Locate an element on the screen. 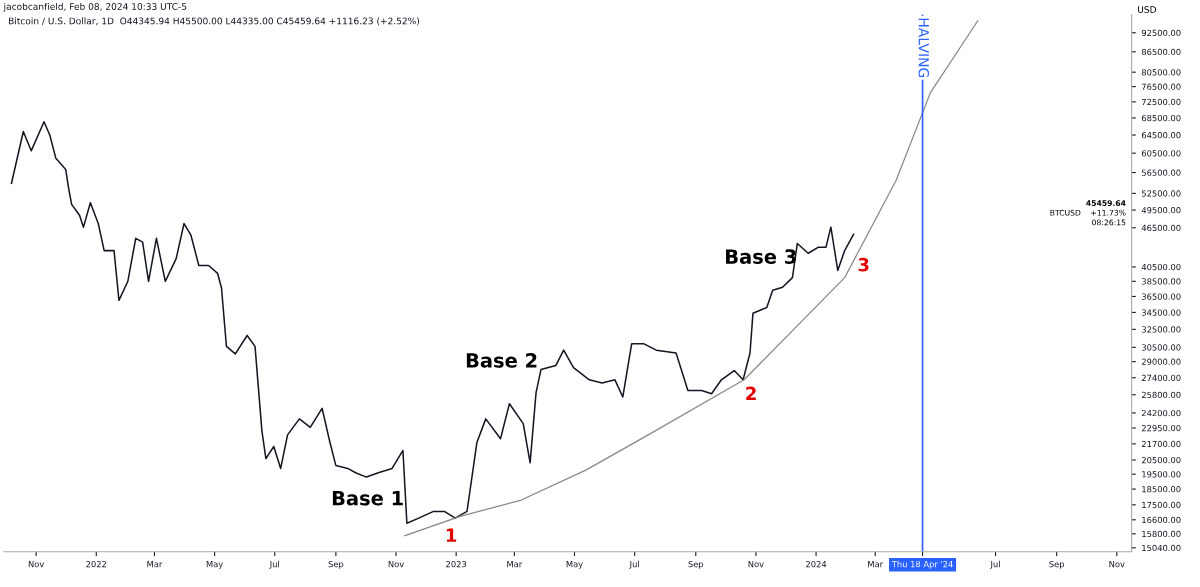 The image size is (1200, 587). y-tick-label: 72500.00 is located at coordinates (1161, 102).